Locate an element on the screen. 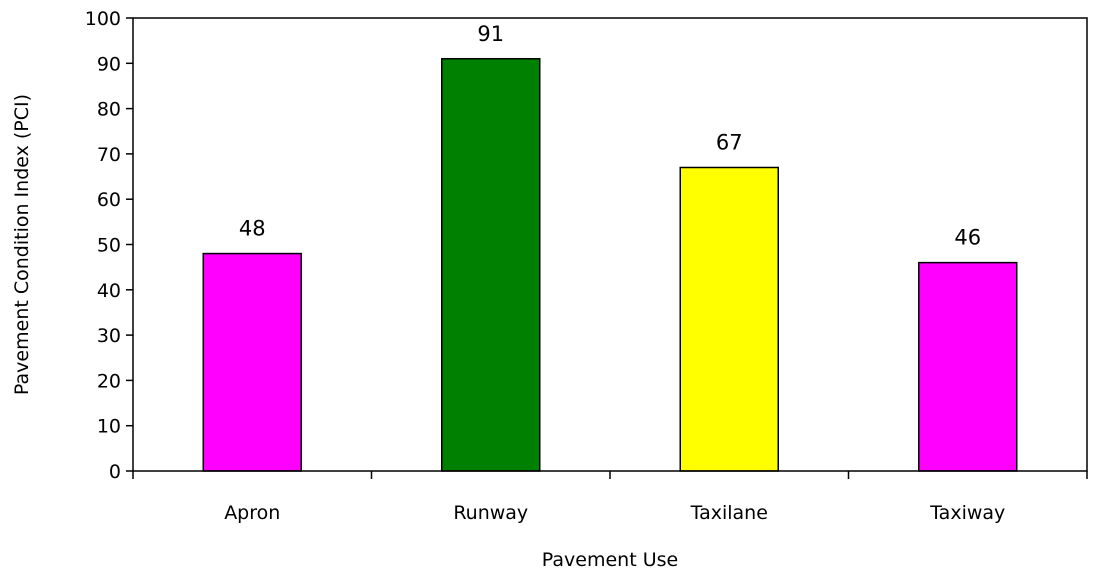 The height and width of the screenshot is (579, 1101). y-tick-label: 30 is located at coordinates (109, 336).